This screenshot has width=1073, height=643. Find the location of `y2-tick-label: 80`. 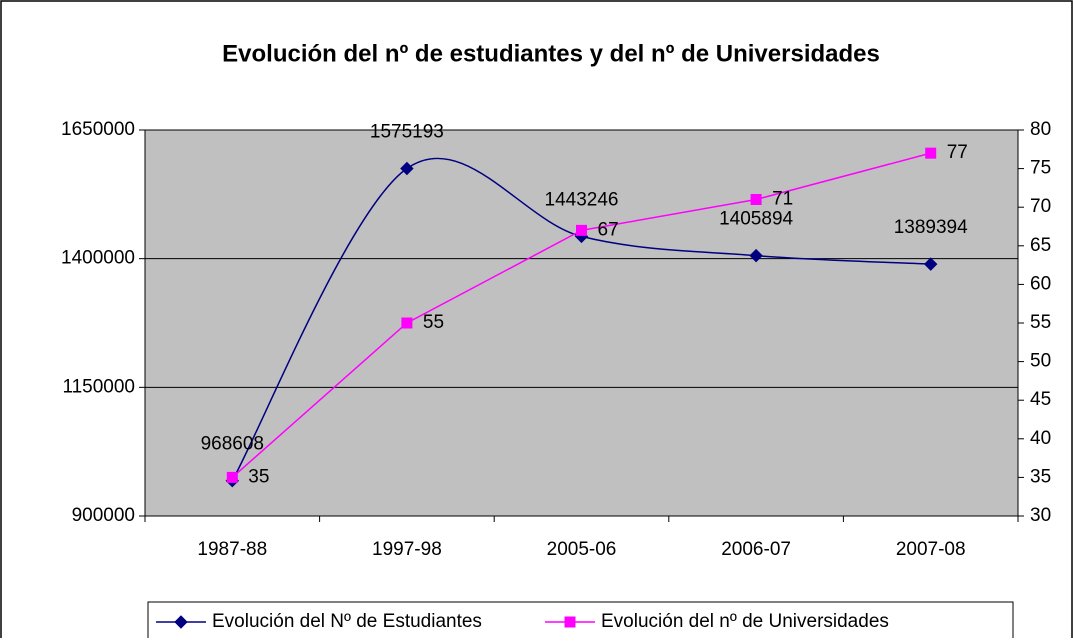

y2-tick-label: 80 is located at coordinates (1040, 129).